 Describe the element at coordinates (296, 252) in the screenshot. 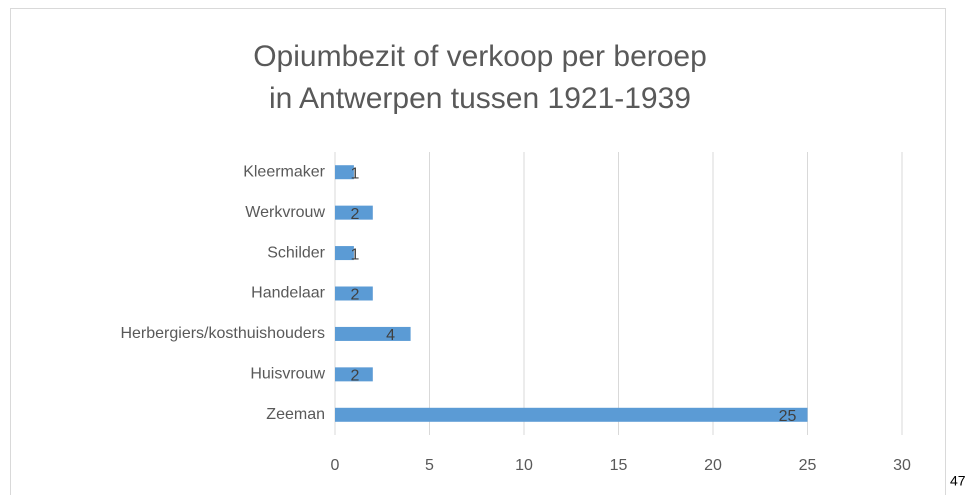

I see `y-tick-label: Schilder` at that location.